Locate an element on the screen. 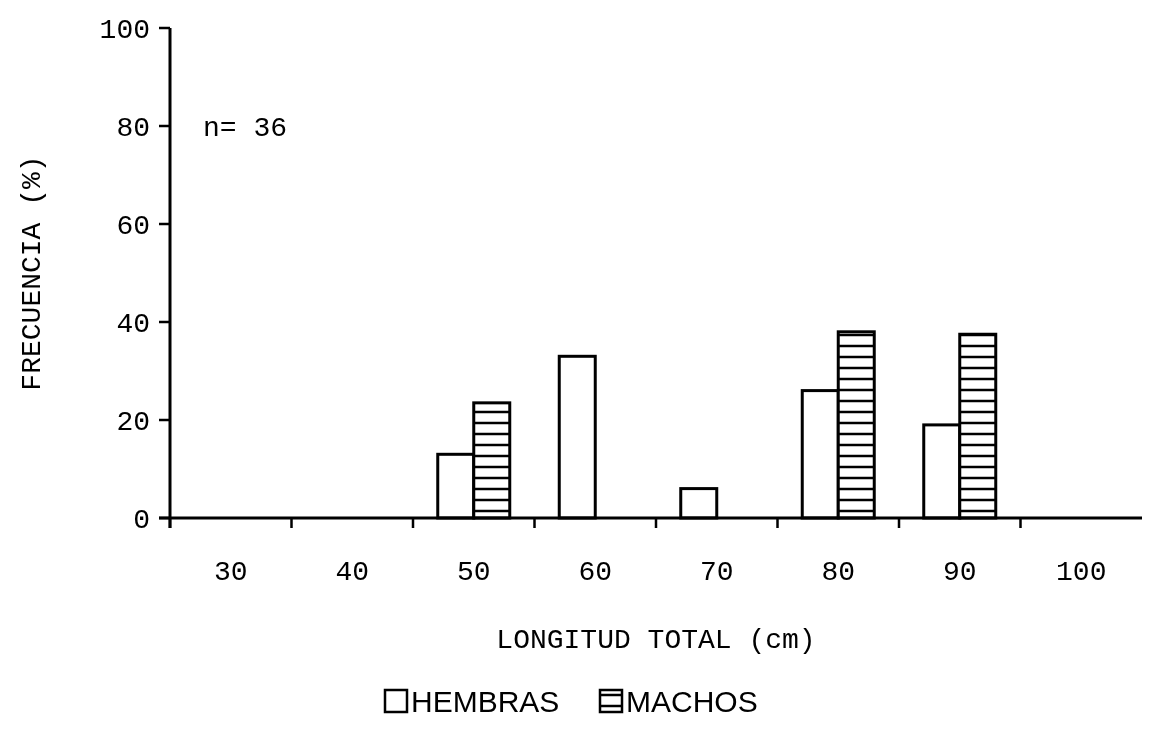 This screenshot has height=749, width=1163. x-tick-label: 100 is located at coordinates (1081, 572).